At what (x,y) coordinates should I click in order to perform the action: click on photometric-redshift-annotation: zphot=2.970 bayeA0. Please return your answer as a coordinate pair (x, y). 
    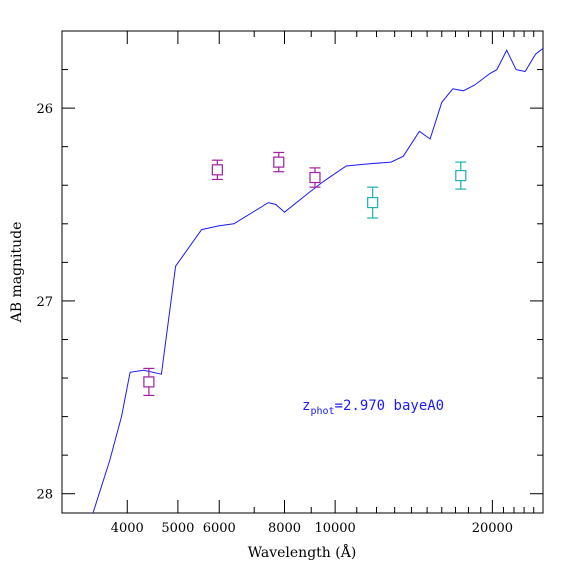
    Looking at the image, I should click on (373, 407).